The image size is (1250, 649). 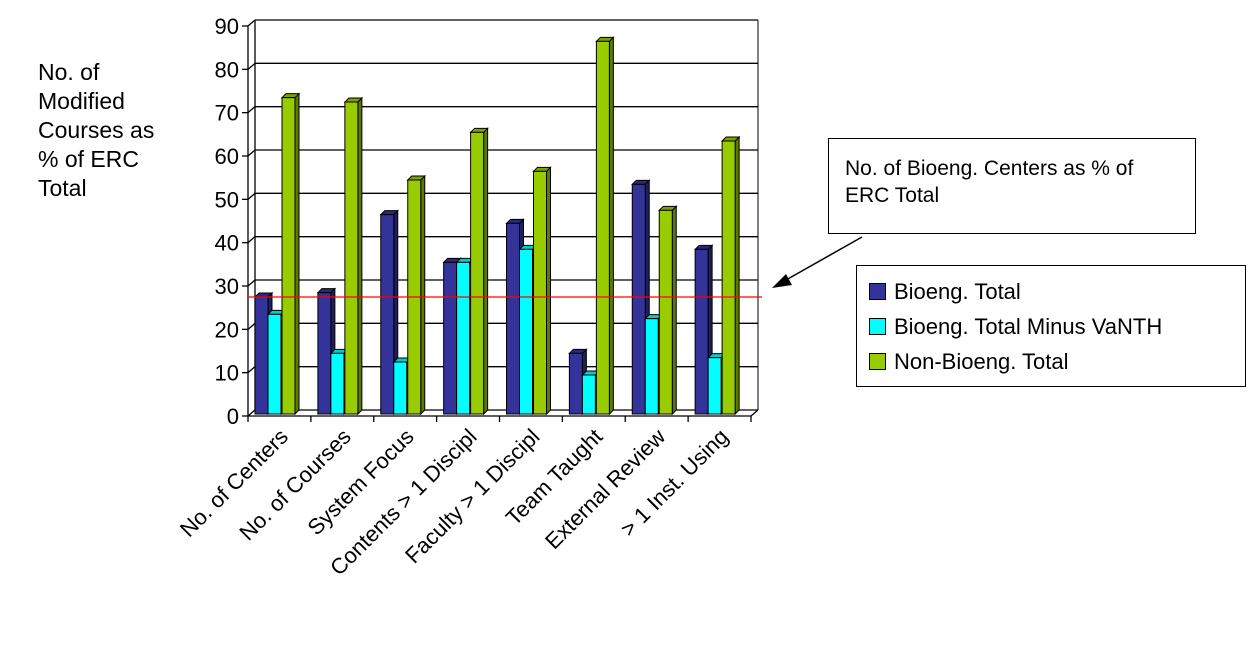 I want to click on x-tick-label: No. of Centers, so click(x=234, y=483).